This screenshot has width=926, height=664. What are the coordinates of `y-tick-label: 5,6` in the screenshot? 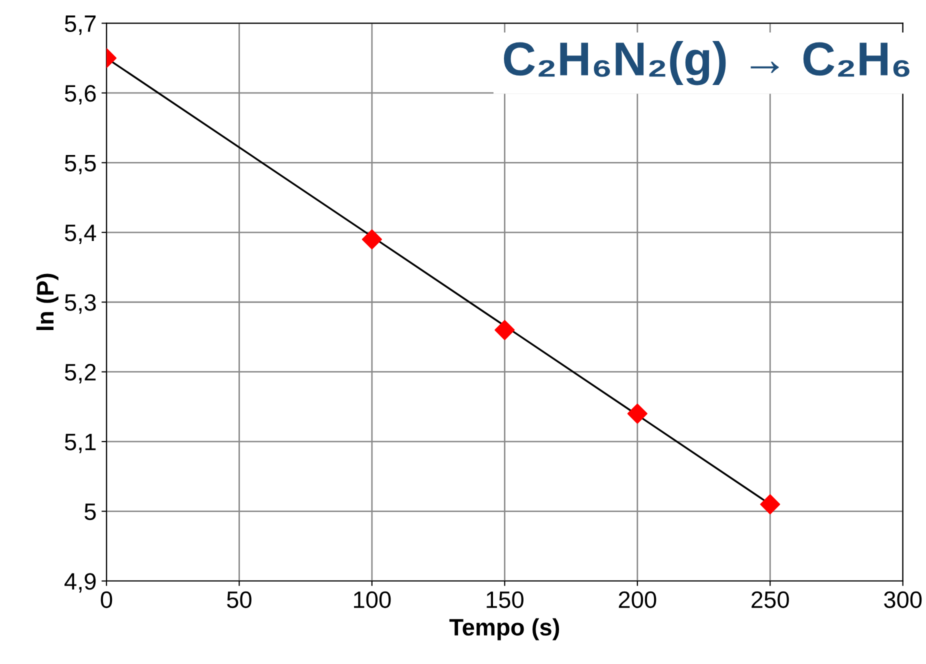 It's located at (80, 95).